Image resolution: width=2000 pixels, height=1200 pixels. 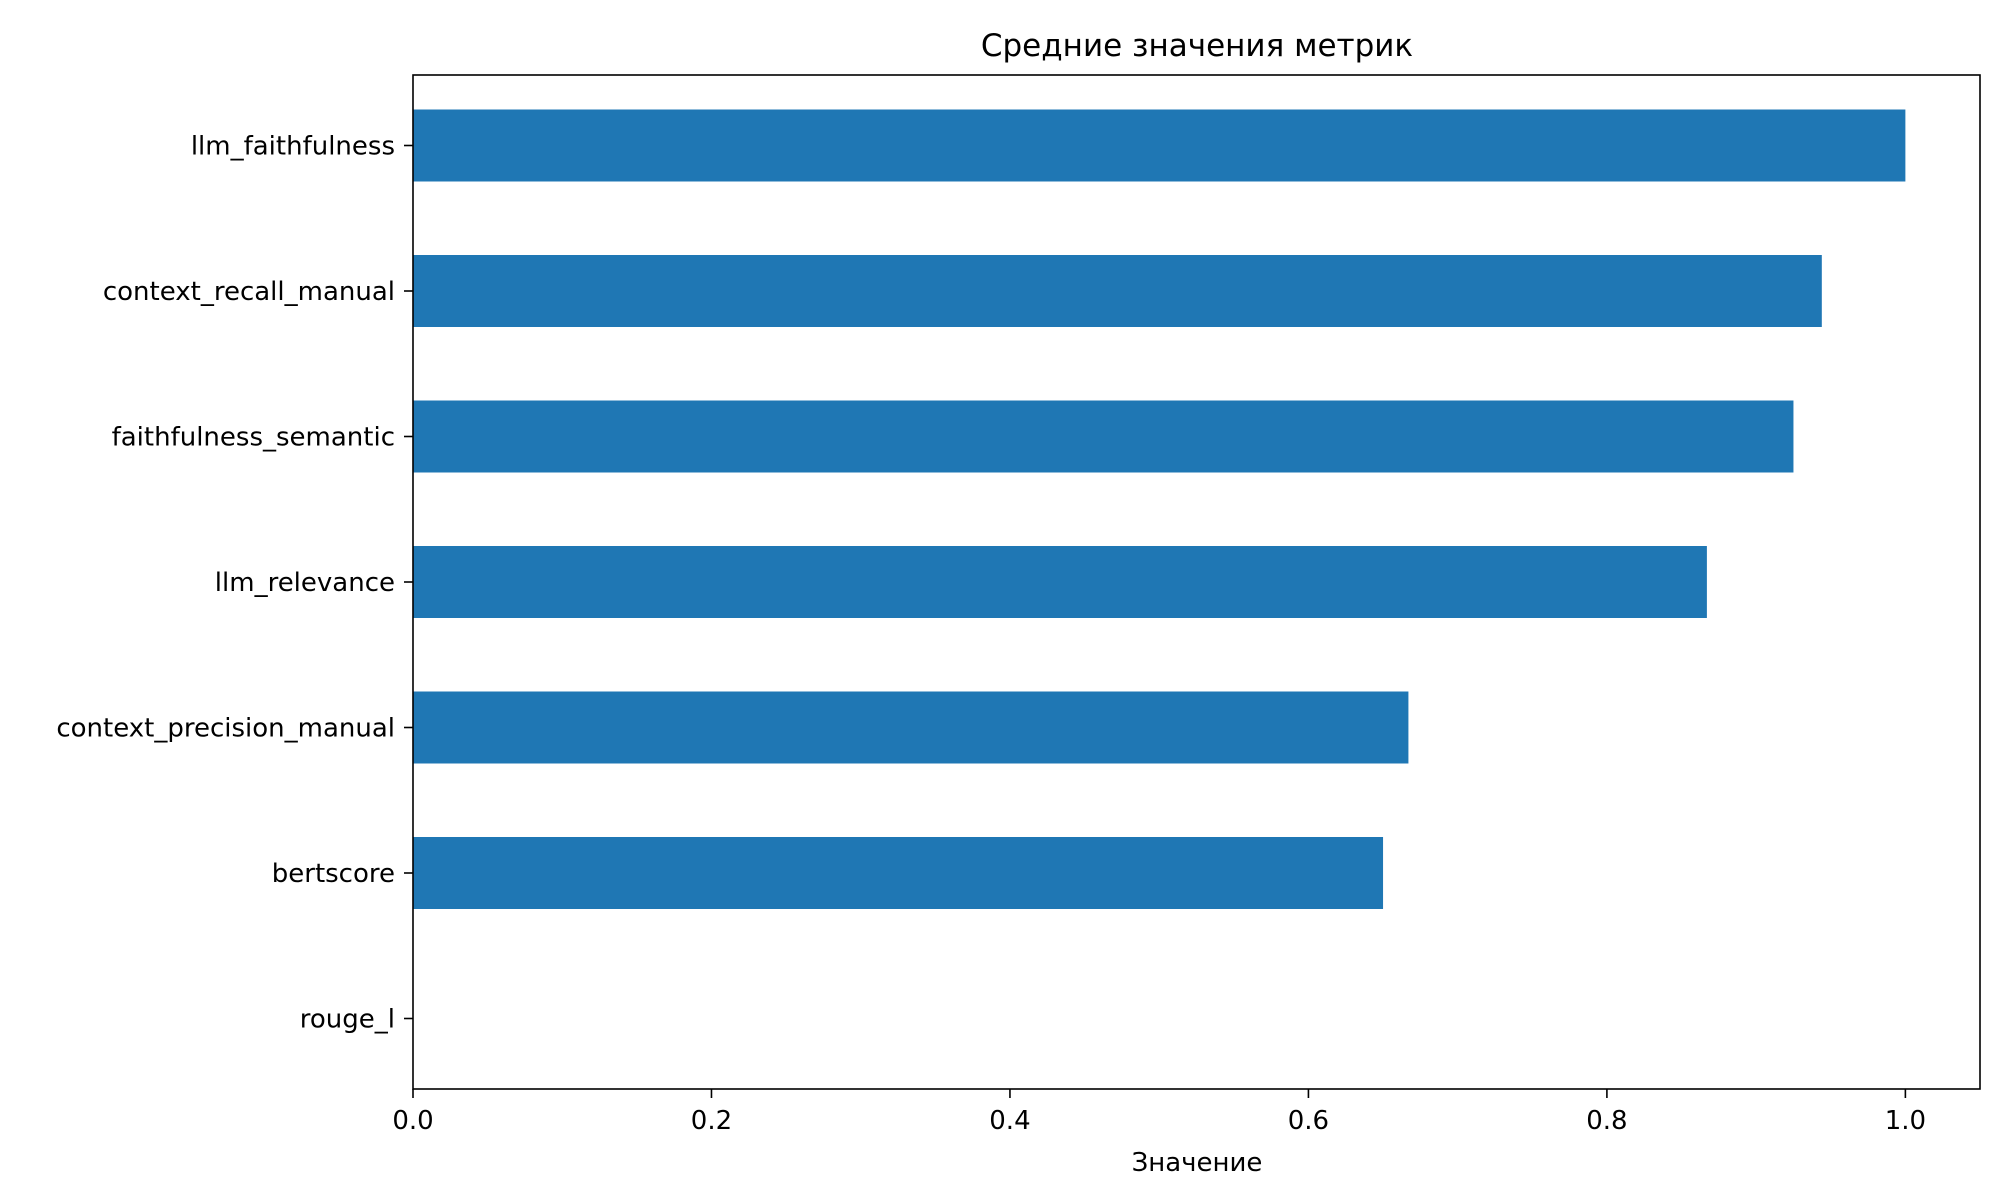 What do you see at coordinates (333, 874) in the screenshot?
I see `y-tick-label: bertscore` at bounding box center [333, 874].